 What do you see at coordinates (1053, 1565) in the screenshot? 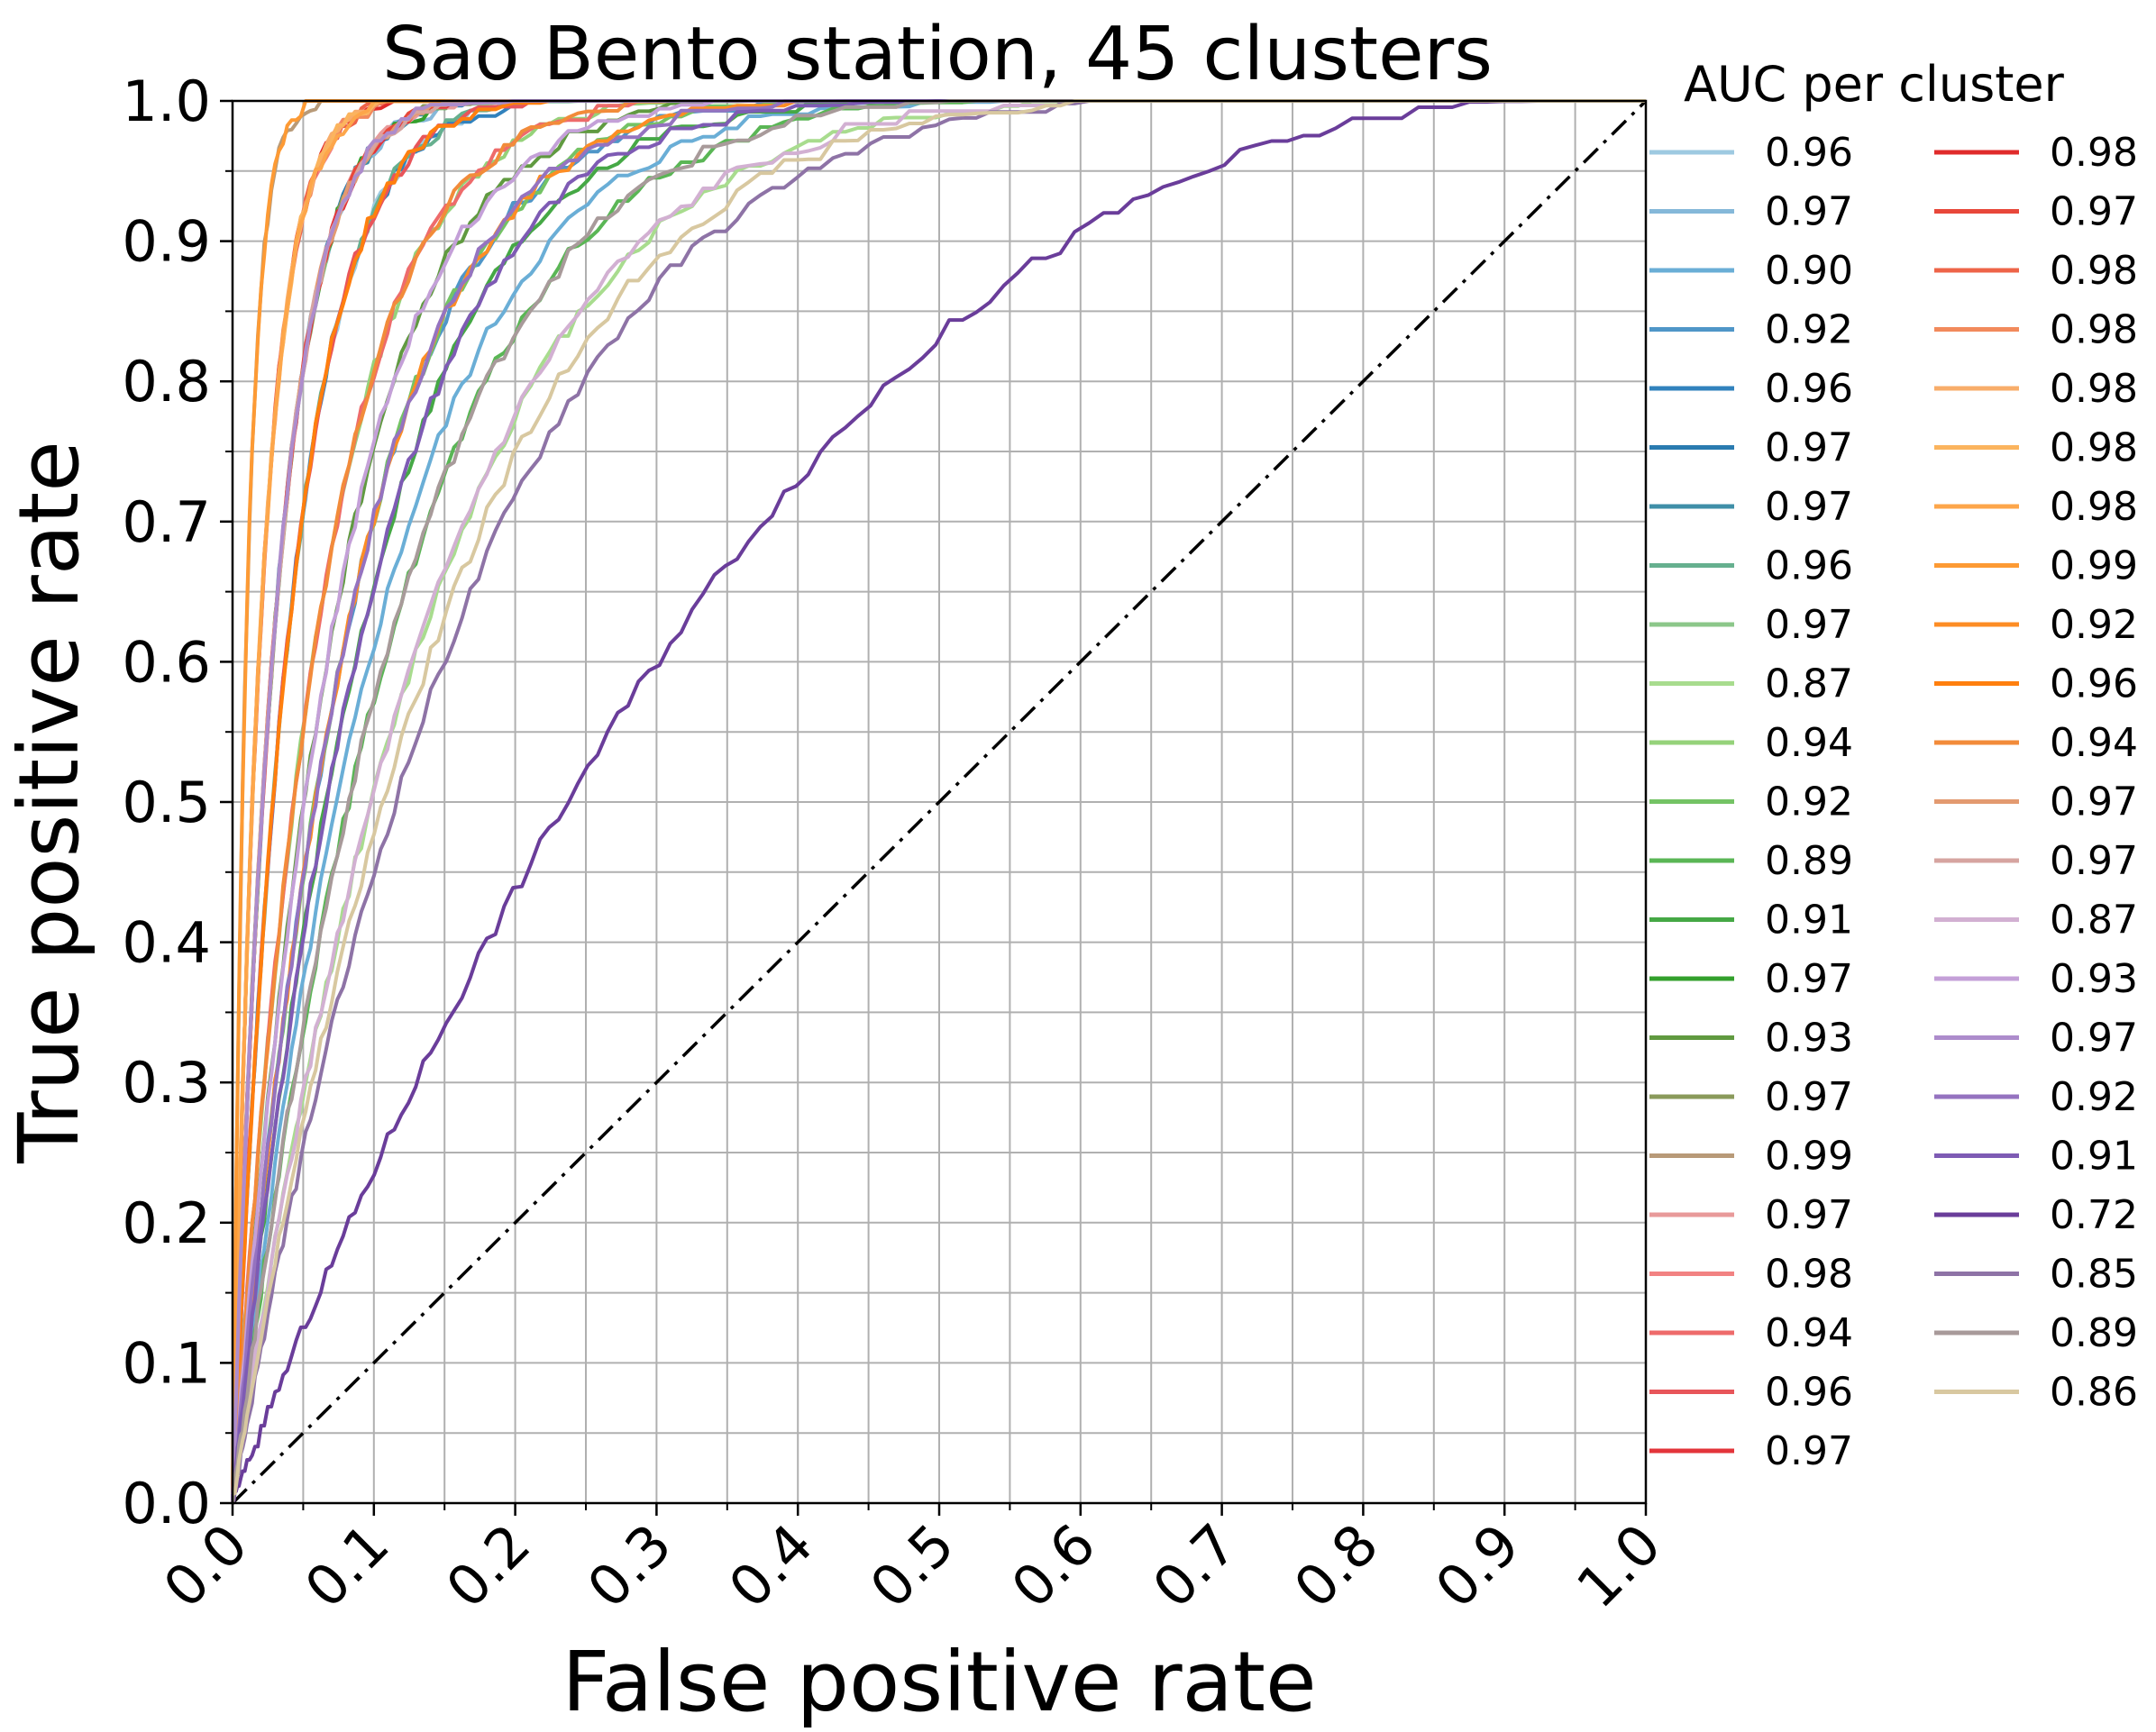
I see `x-tick-label: 0.6` at bounding box center [1053, 1565].